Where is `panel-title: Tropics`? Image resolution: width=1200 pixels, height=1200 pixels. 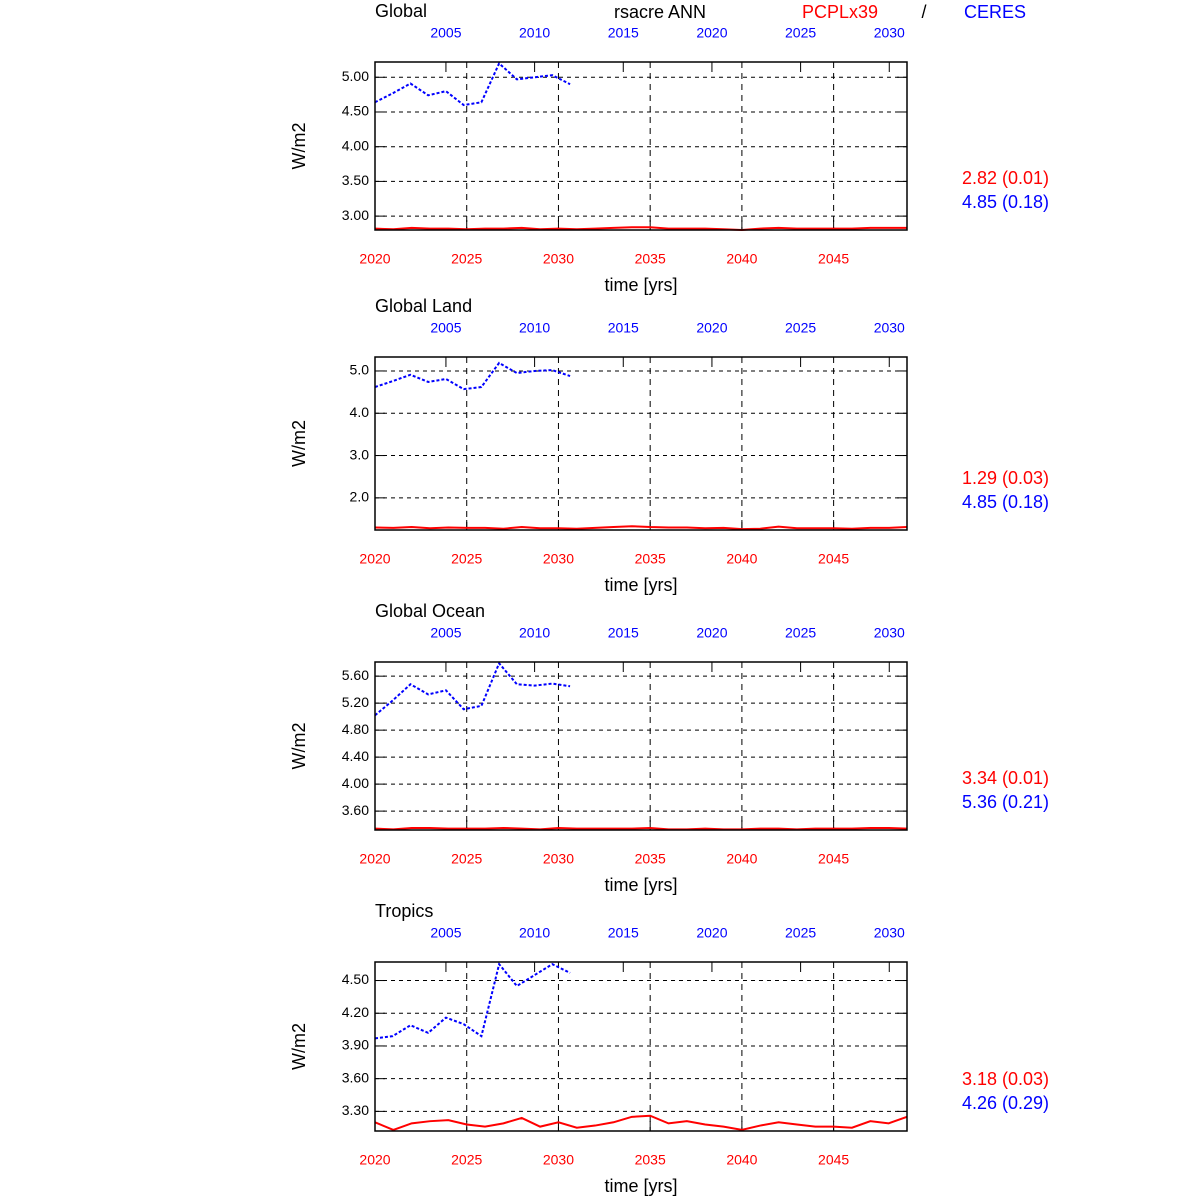 panel-title: Tropics is located at coordinates (404, 911).